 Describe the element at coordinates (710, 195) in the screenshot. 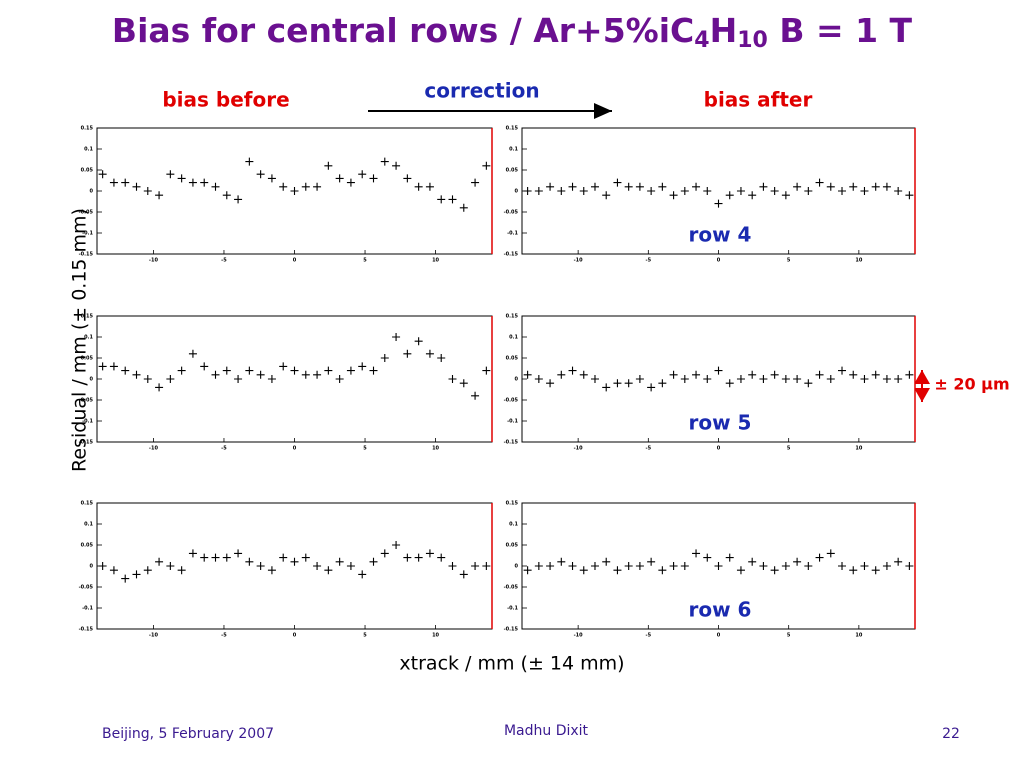

I see `chart-panel: -0.15 -0.1 -0.05 0 0.05 0.1 0.15 -10 -5 0 5 10 row 4` at that location.